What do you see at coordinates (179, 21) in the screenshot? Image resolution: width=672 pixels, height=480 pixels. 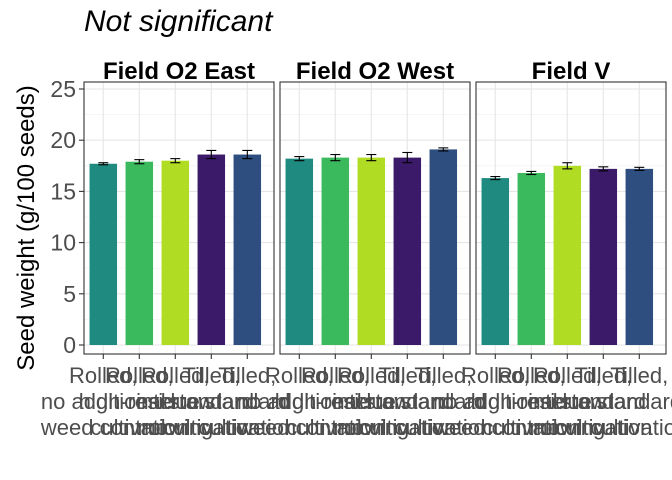 I see `chart-title: Not significant` at bounding box center [179, 21].